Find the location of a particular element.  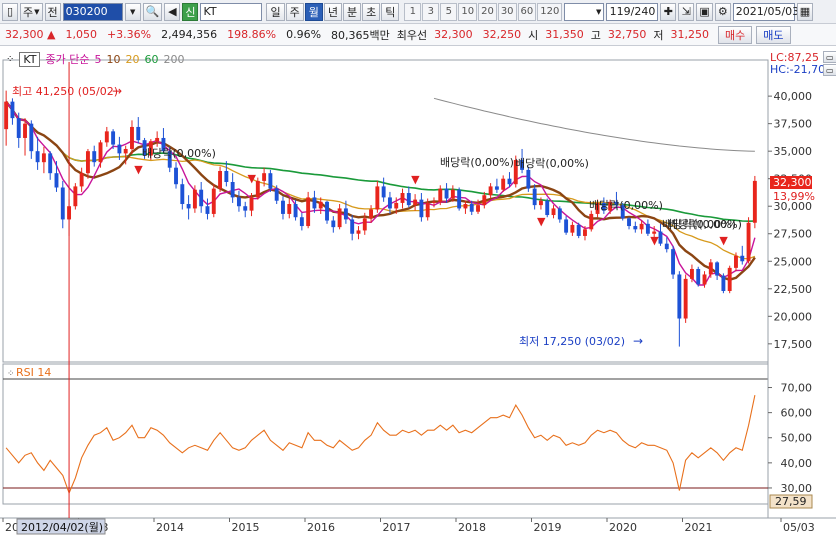

ma-legend-60: 60 is located at coordinates (151, 59).